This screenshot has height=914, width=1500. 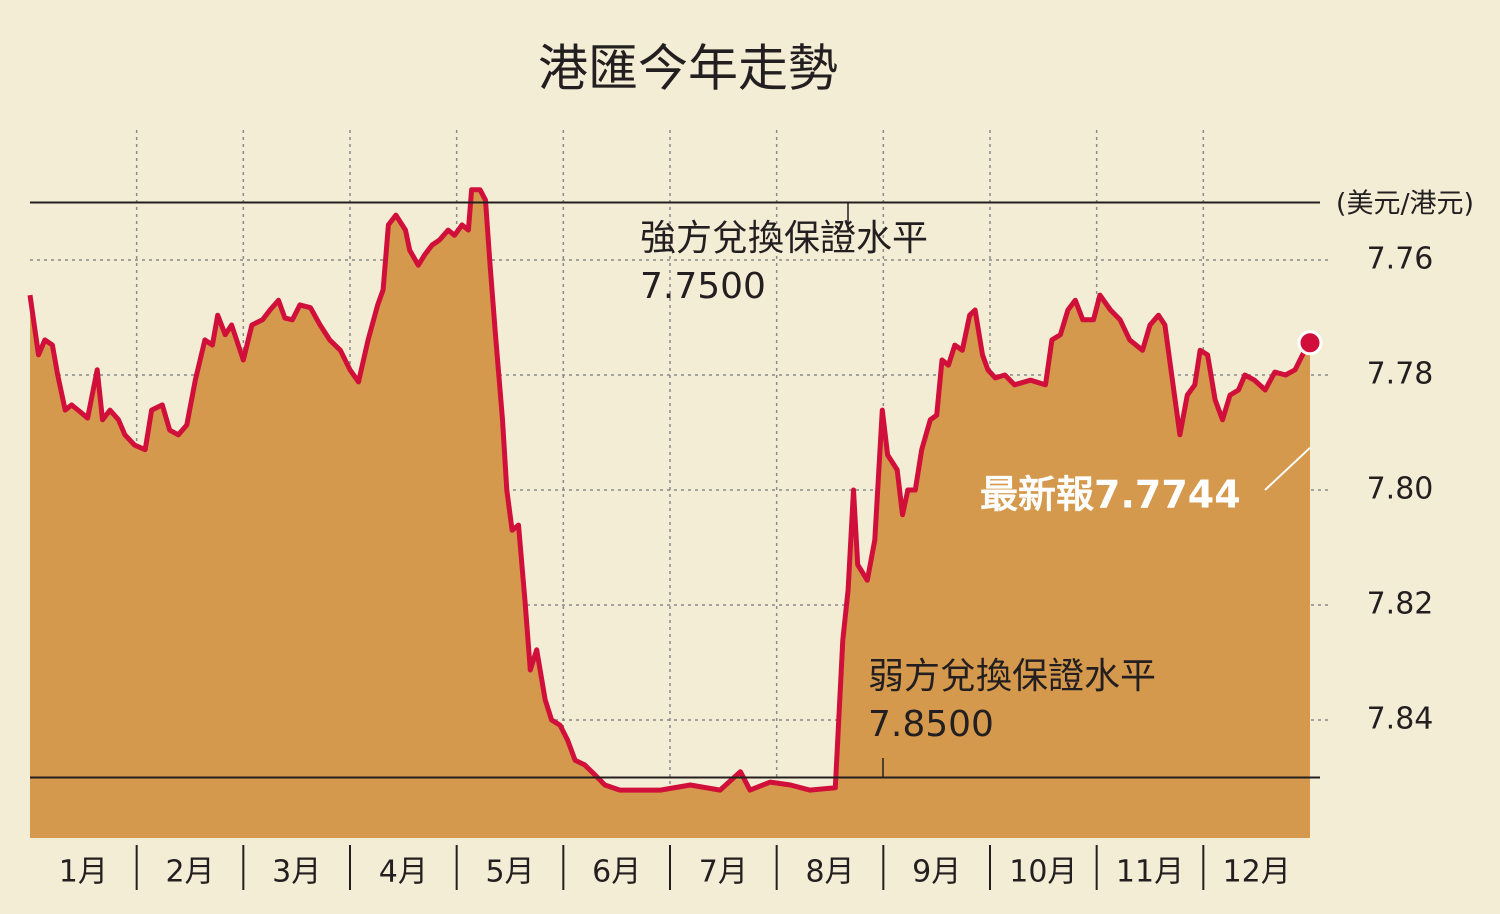 I want to click on x-tick-label: 12月, so click(x=1257, y=872).